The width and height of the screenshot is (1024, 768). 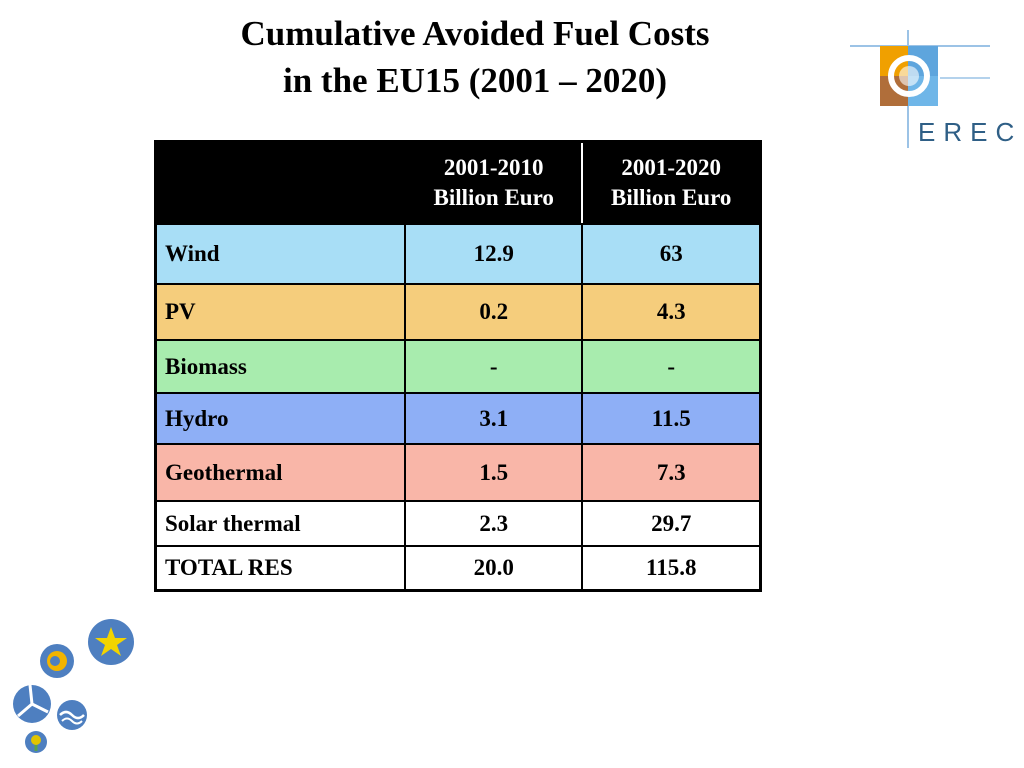 What do you see at coordinates (493, 312) in the screenshot?
I see `row-value-2010: 0.2` at bounding box center [493, 312].